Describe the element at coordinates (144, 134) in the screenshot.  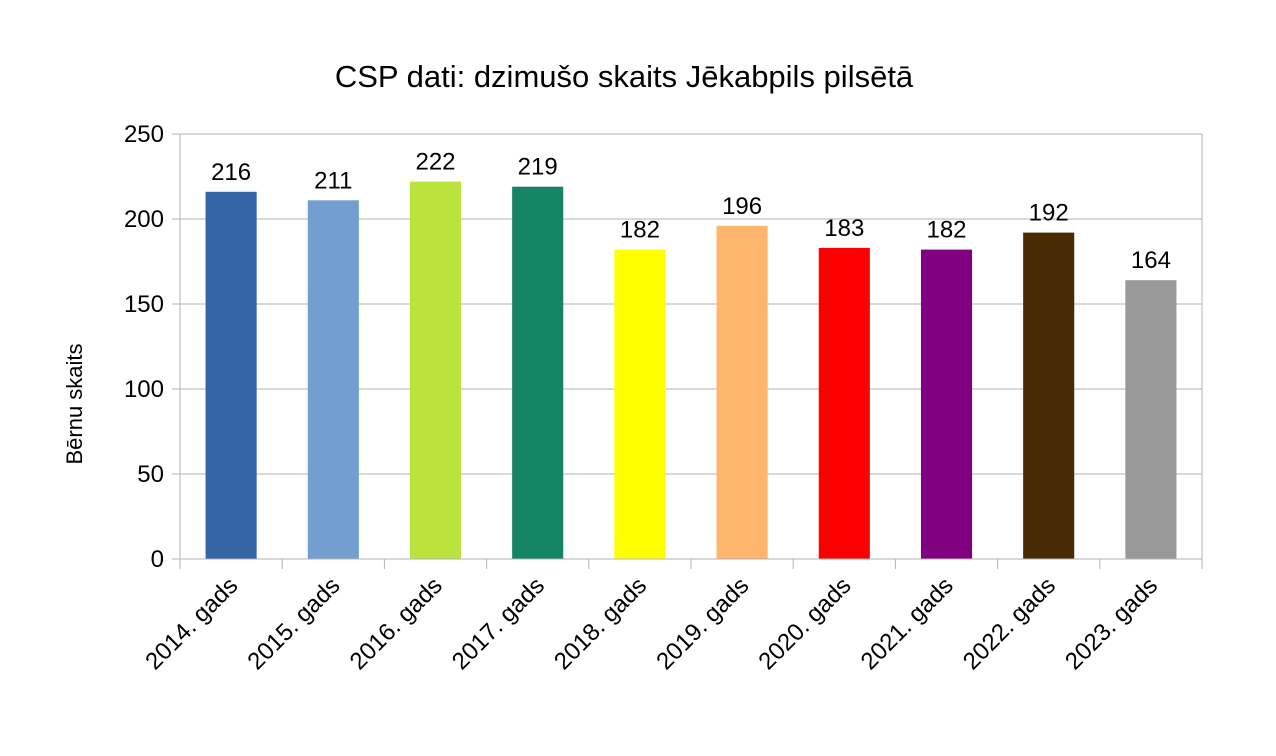
I see `y-tick-label: 250` at that location.